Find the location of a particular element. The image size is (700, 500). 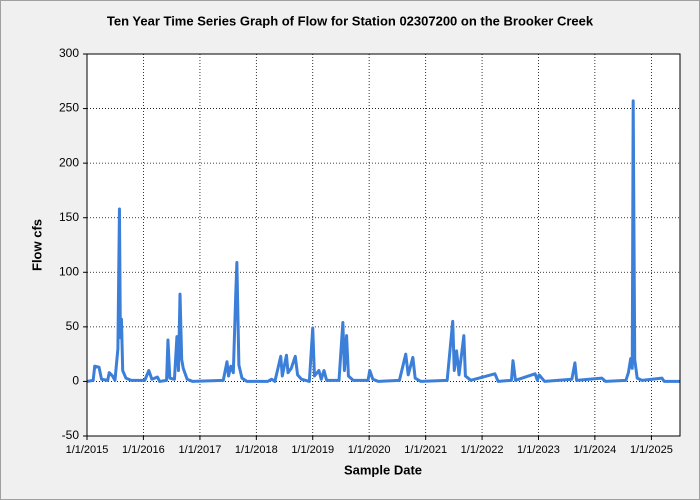

x-tick-label: 1/1/2018 is located at coordinates (256, 450).